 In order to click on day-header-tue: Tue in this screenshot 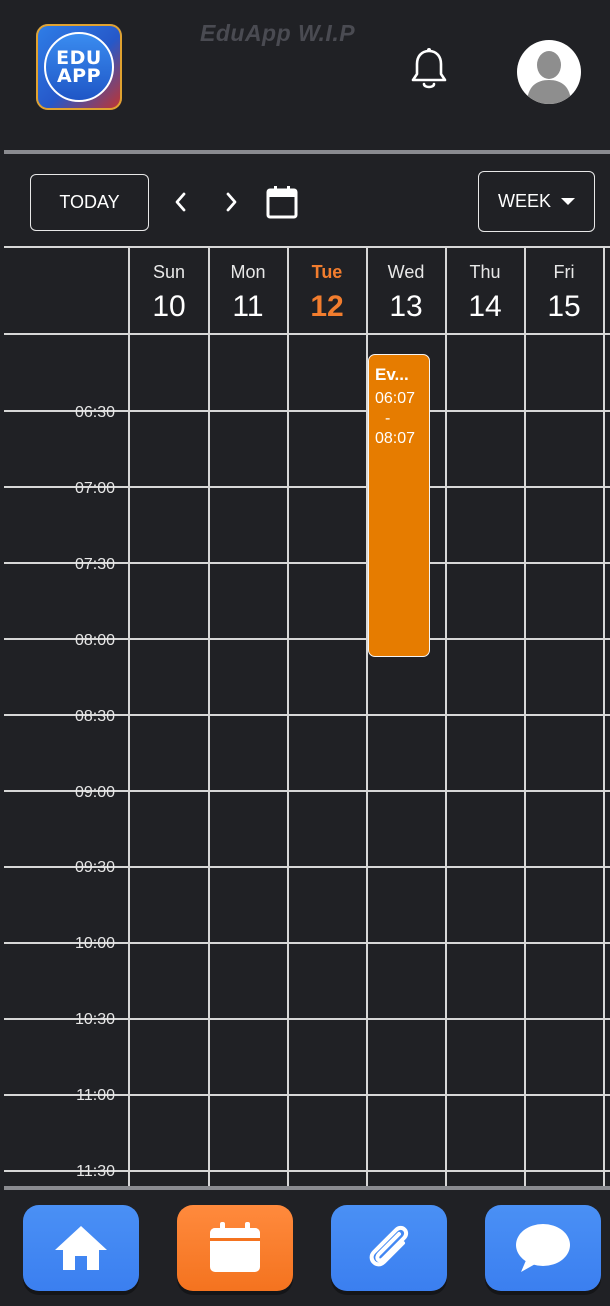, I will do `click(327, 272)`.